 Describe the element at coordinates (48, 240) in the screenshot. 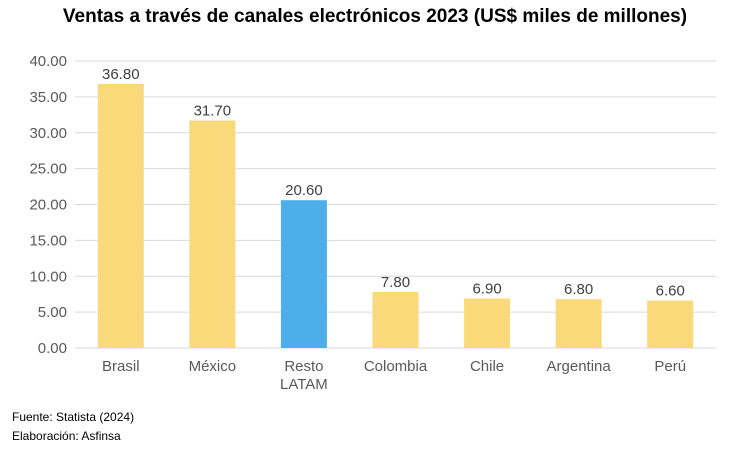

I see `y-tick-label: 15.00` at that location.